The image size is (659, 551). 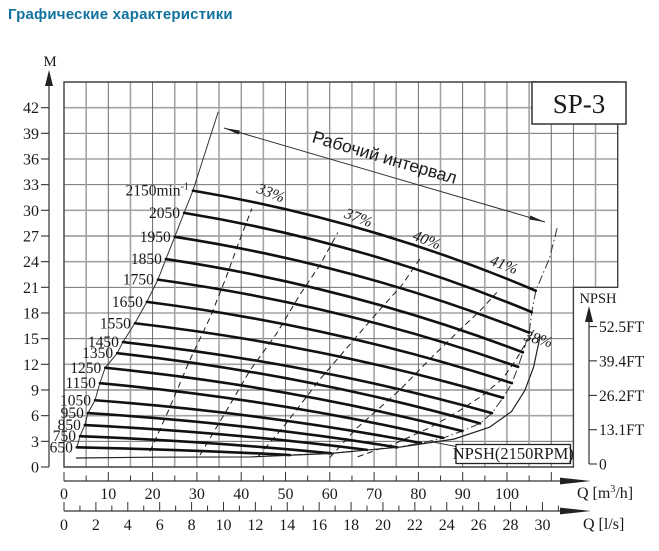 What do you see at coordinates (31, 185) in the screenshot?
I see `head-axis-tick-label: 33` at bounding box center [31, 185].